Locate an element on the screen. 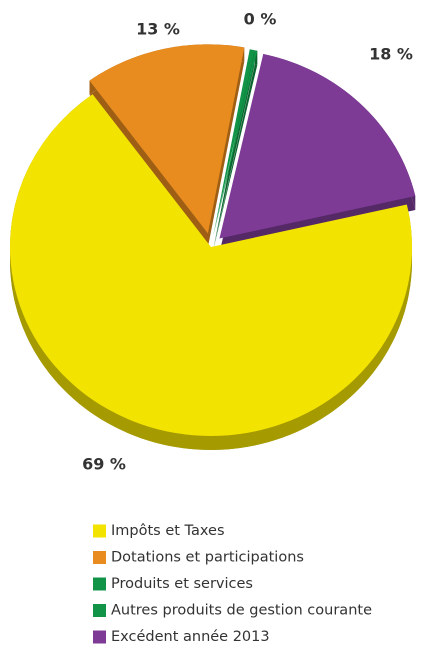 The width and height of the screenshot is (432, 663). value-label: 13 % is located at coordinates (158, 29).